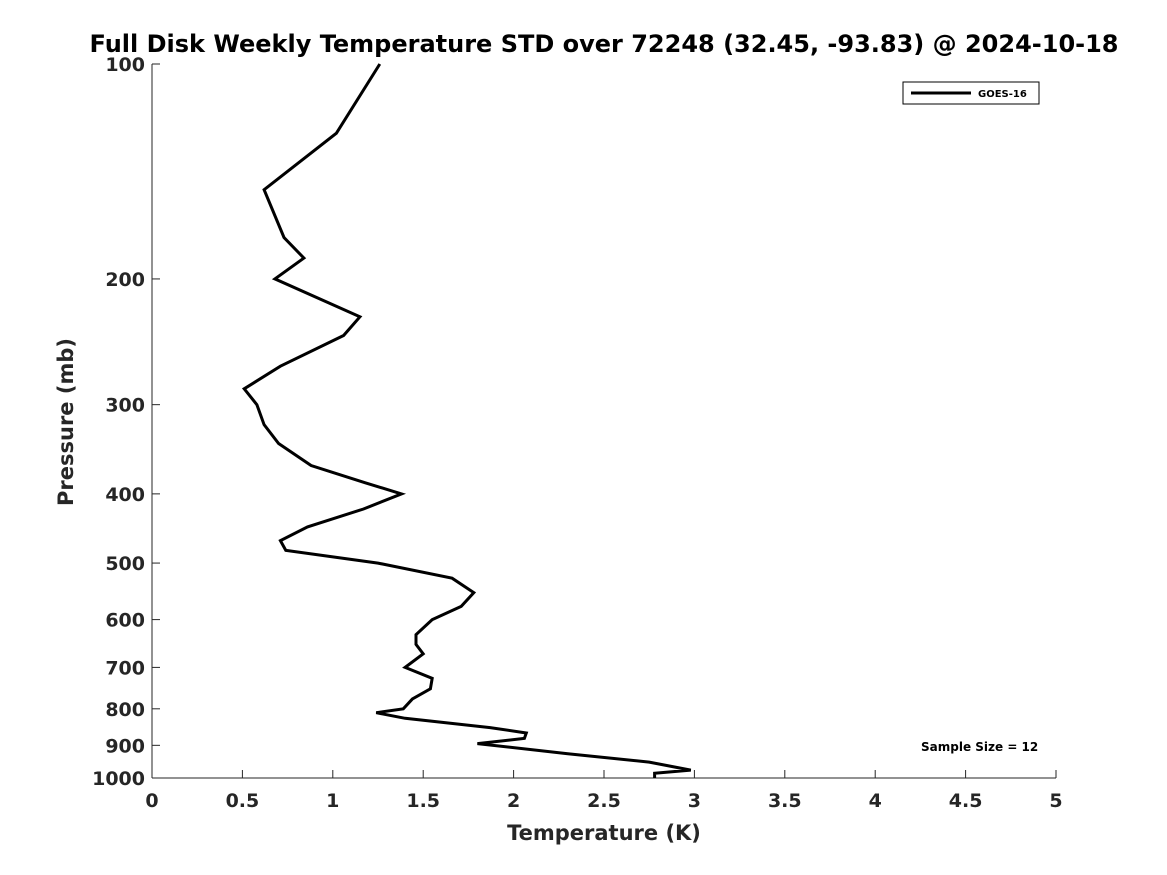 This screenshot has width=1167, height=875. Describe the element at coordinates (125, 564) in the screenshot. I see `y-tick-label: 500` at that location.